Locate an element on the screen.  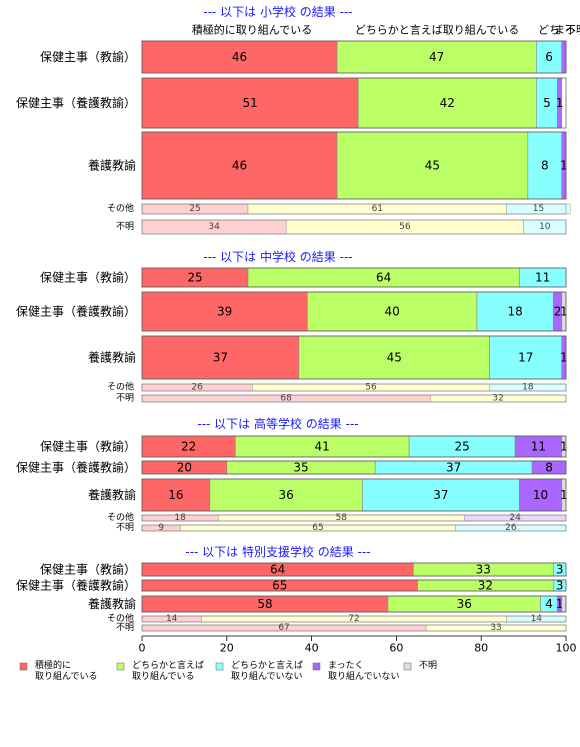
data-label: 45 is located at coordinates (432, 166).